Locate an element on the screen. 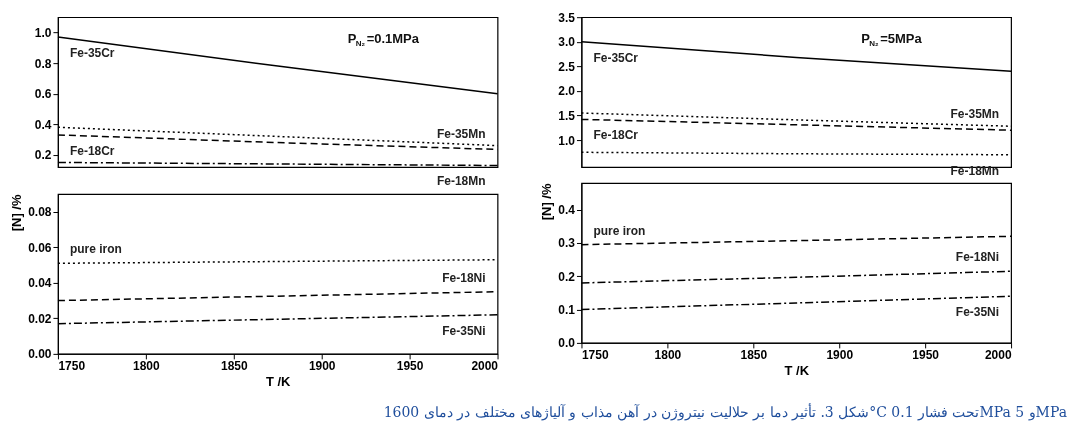 This screenshot has height=428, width=1088. y-tick-label: 0.04 is located at coordinates (40, 283).